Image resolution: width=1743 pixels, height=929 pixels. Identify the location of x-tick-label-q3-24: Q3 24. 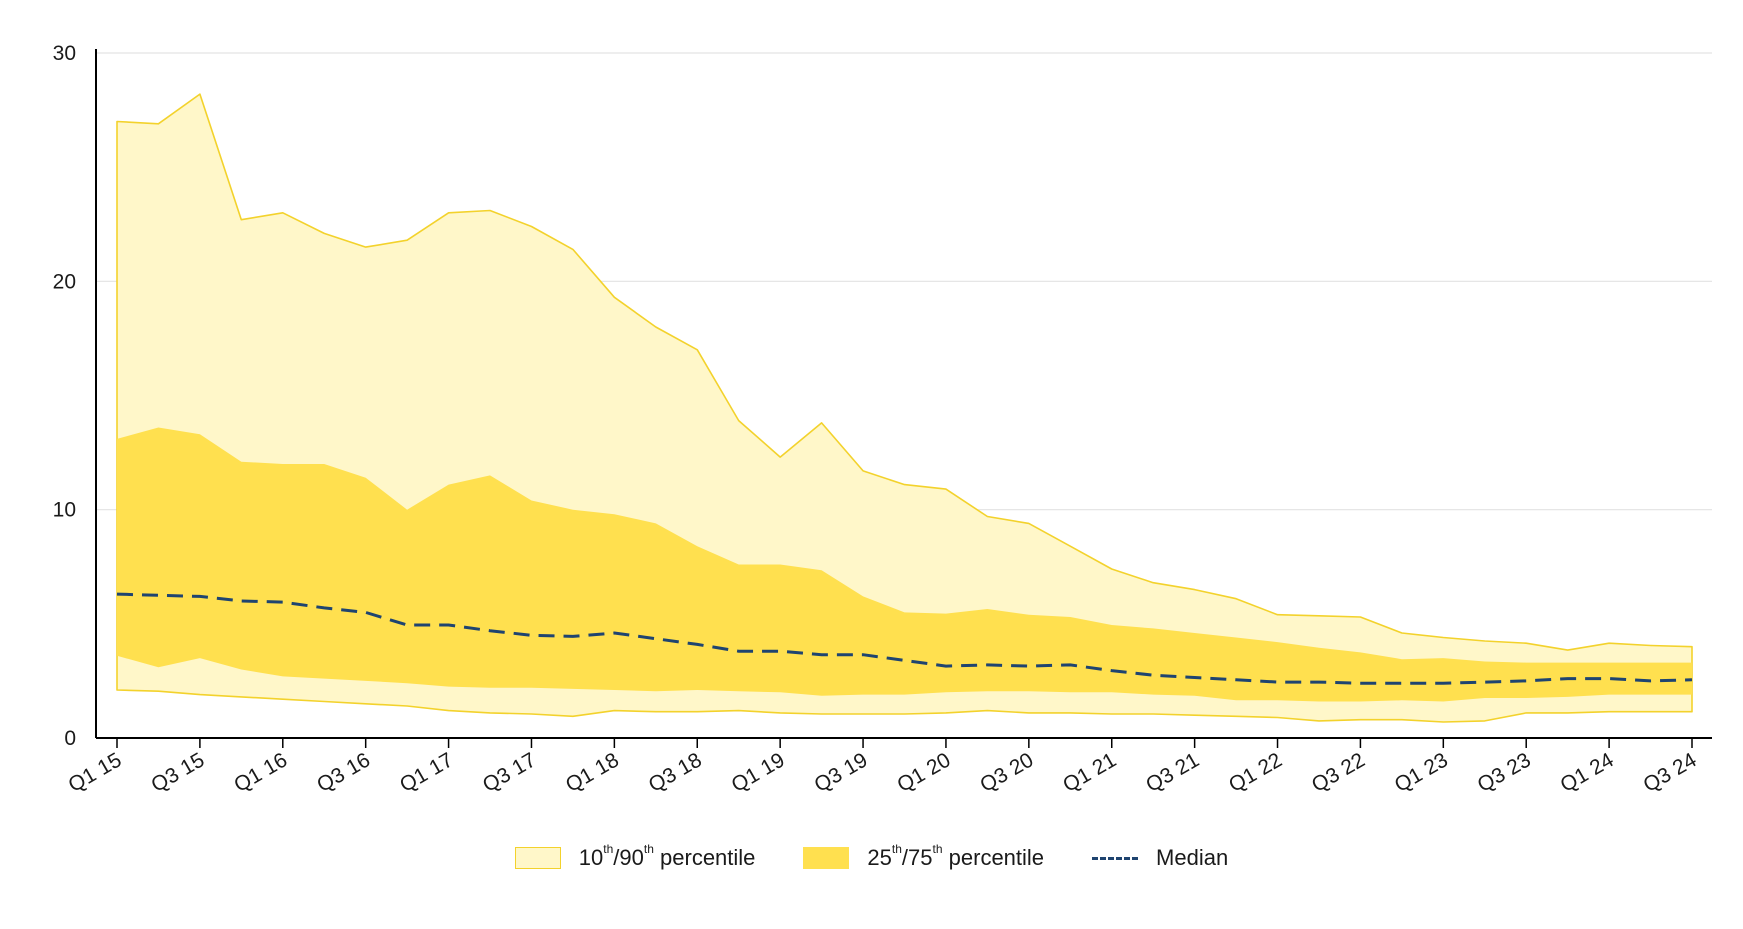
(1669, 772).